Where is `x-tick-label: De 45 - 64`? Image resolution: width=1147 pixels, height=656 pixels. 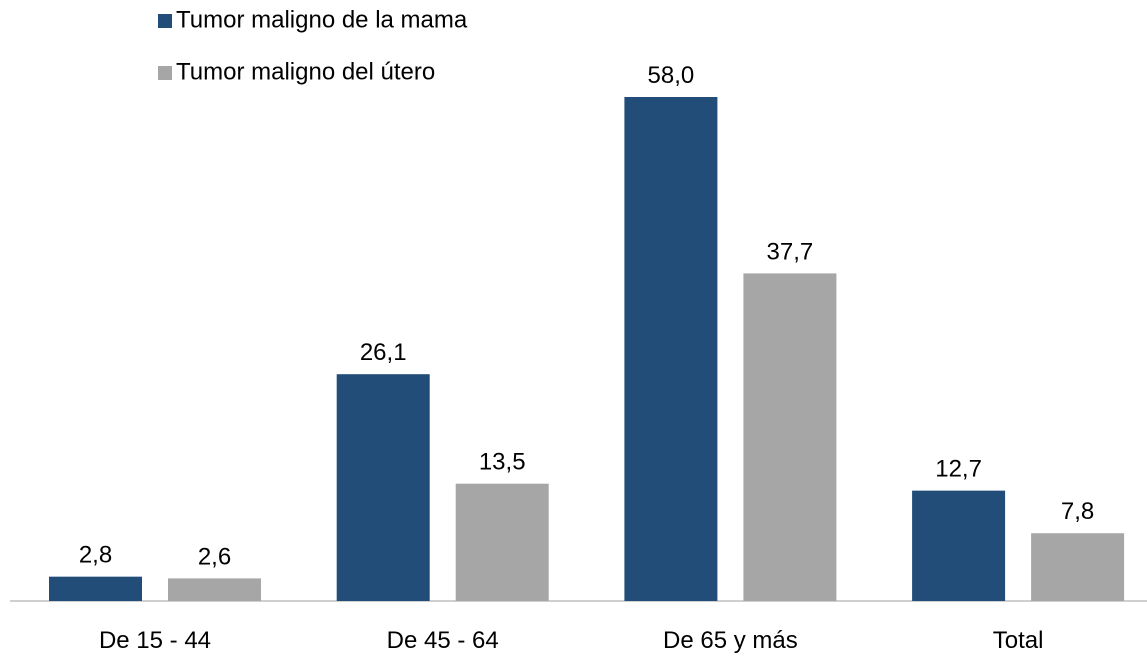 x-tick-label: De 45 - 64 is located at coordinates (443, 640).